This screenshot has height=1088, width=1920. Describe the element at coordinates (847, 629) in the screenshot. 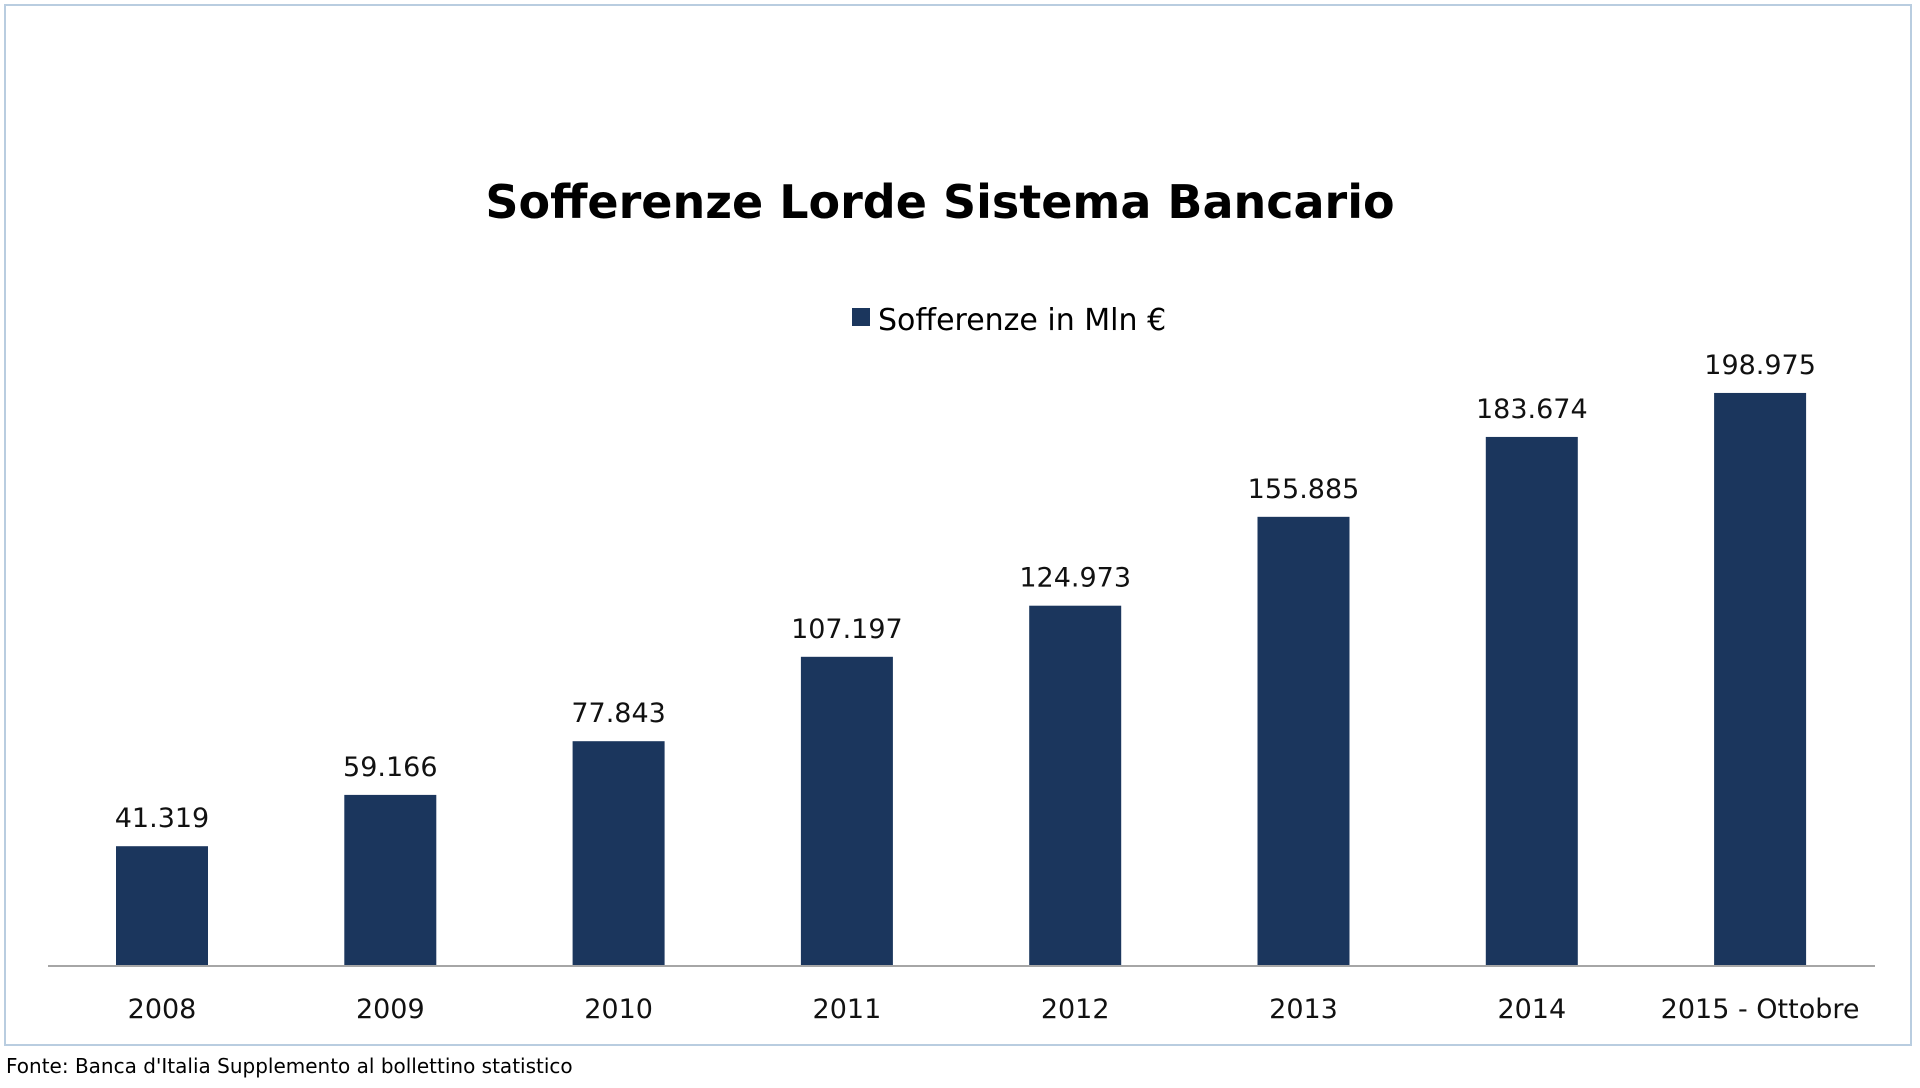

I see `data-label-4: 107.197` at that location.